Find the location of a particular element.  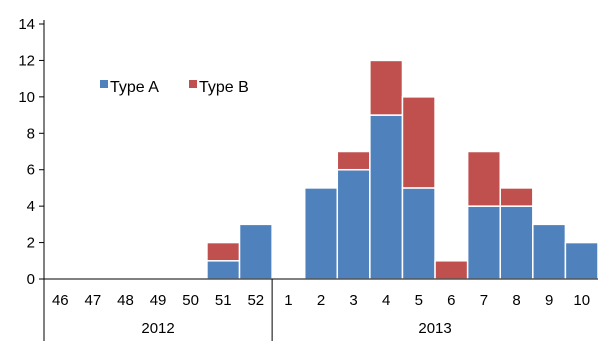

y-tick-label-14: 14 is located at coordinates (26, 24).